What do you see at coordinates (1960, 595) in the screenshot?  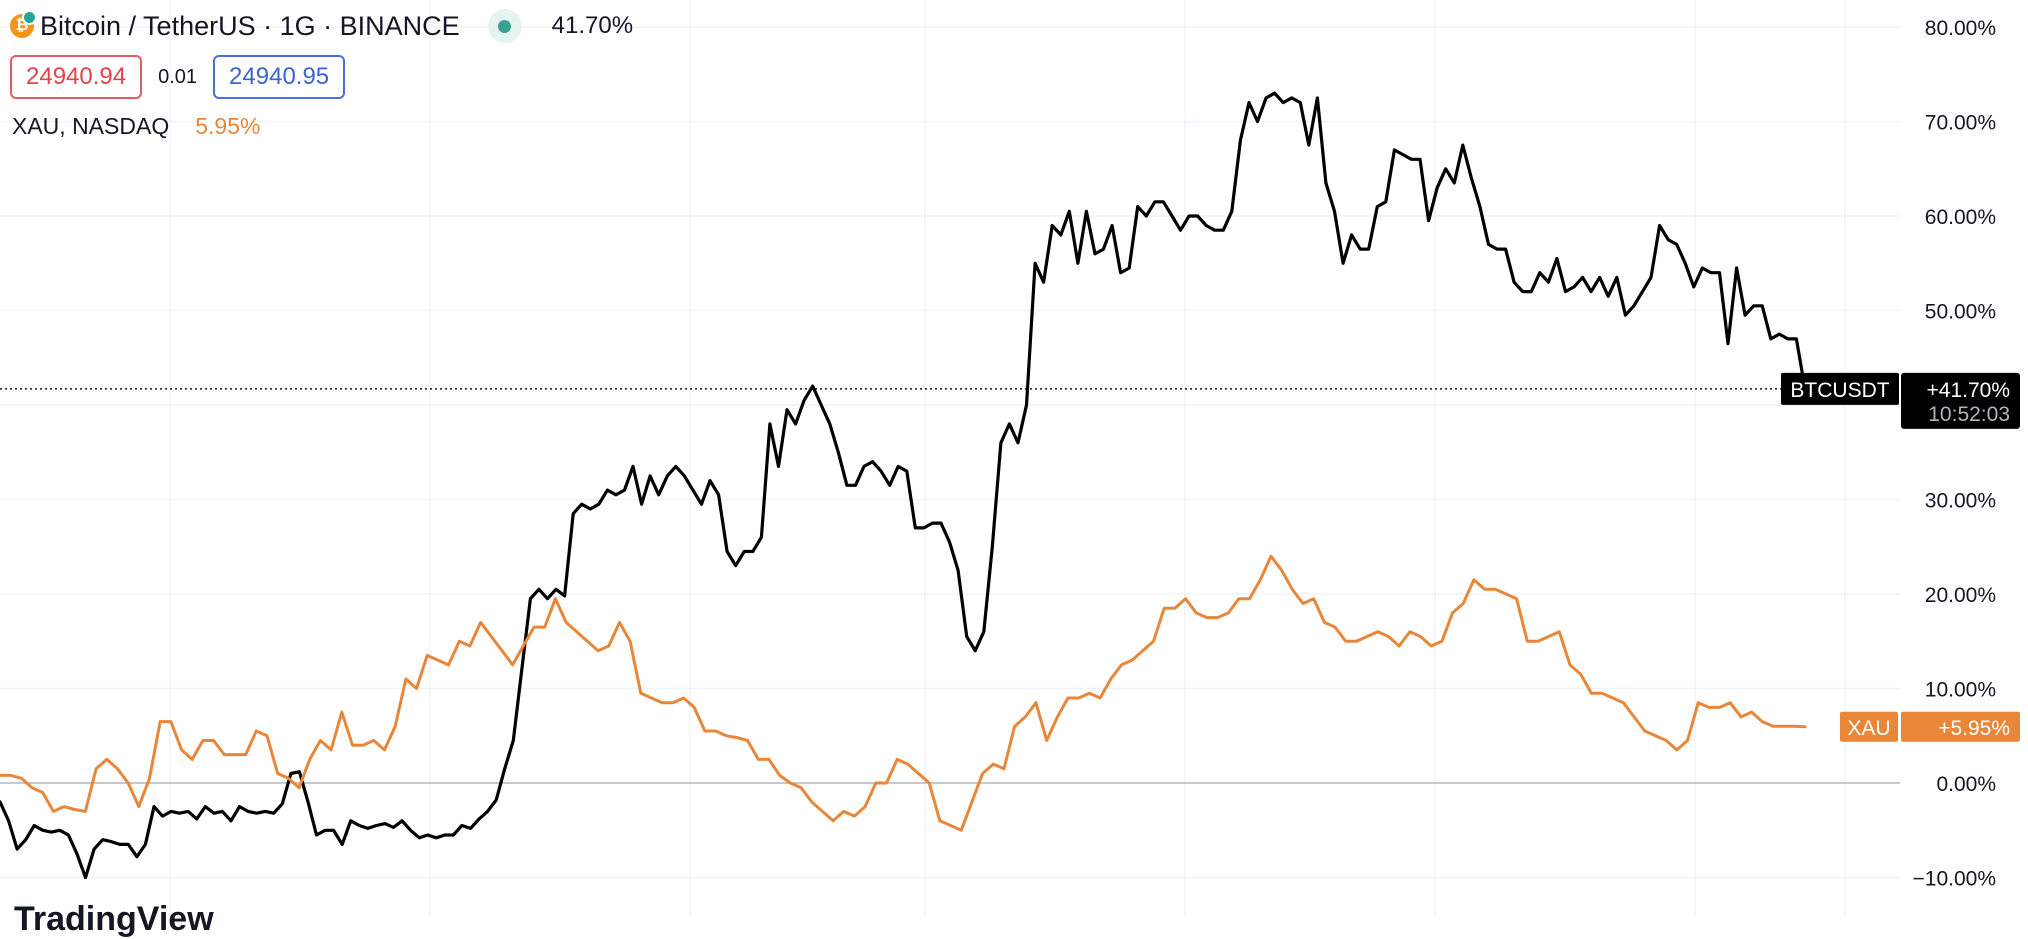 I see `y-tick-label: 20.00%` at bounding box center [1960, 595].